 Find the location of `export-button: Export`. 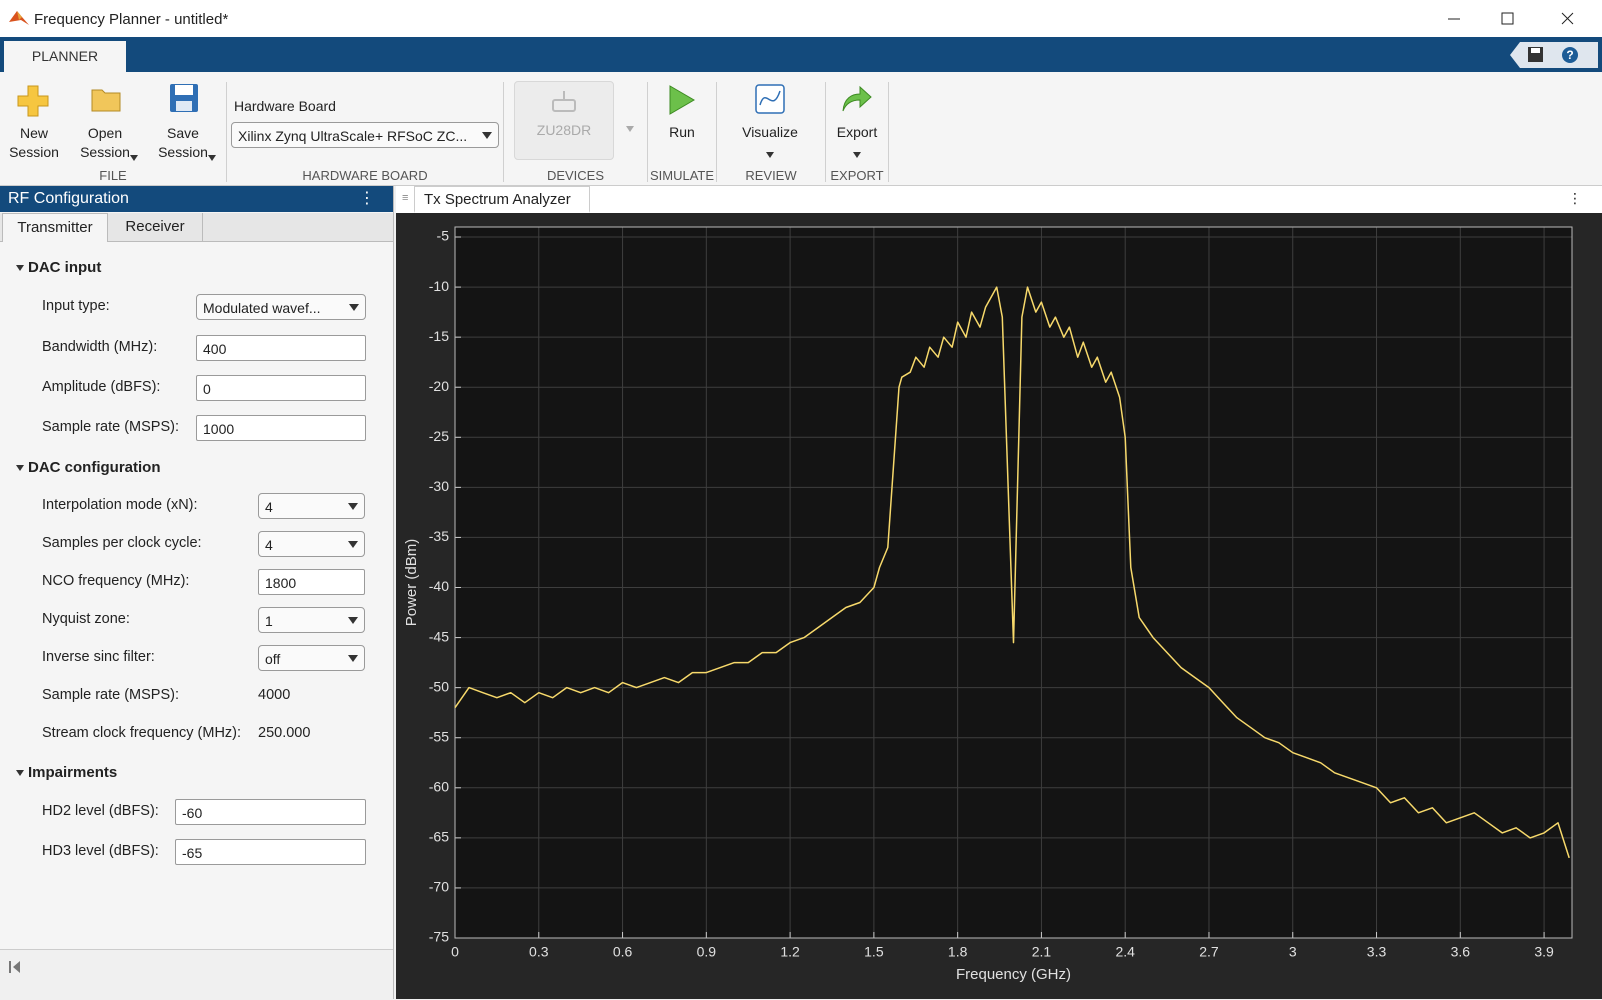

export-button: Export is located at coordinates (857, 132).